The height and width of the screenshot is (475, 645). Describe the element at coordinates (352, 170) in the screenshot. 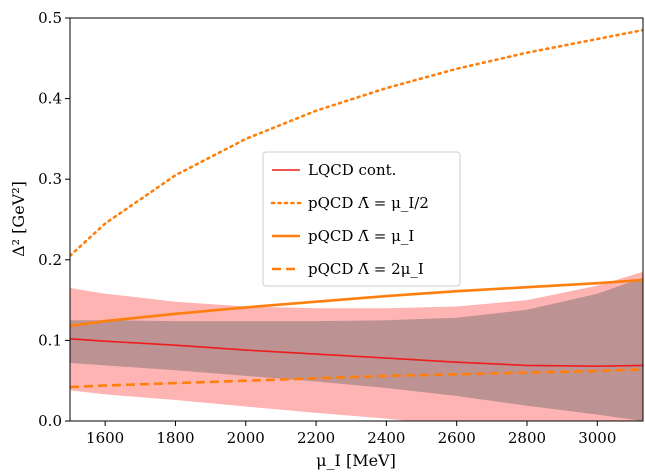

I see `legend-label-0: LQCD cont.` at that location.